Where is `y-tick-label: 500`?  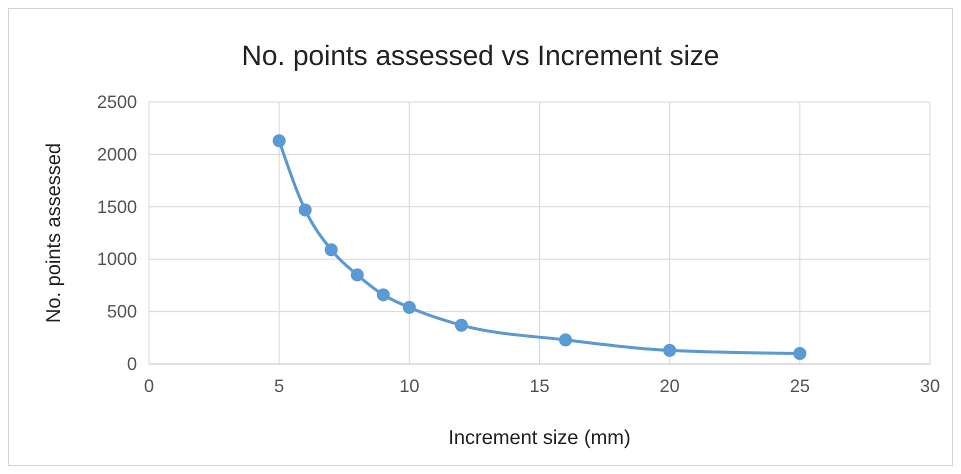
y-tick-label: 500 is located at coordinates (121, 312).